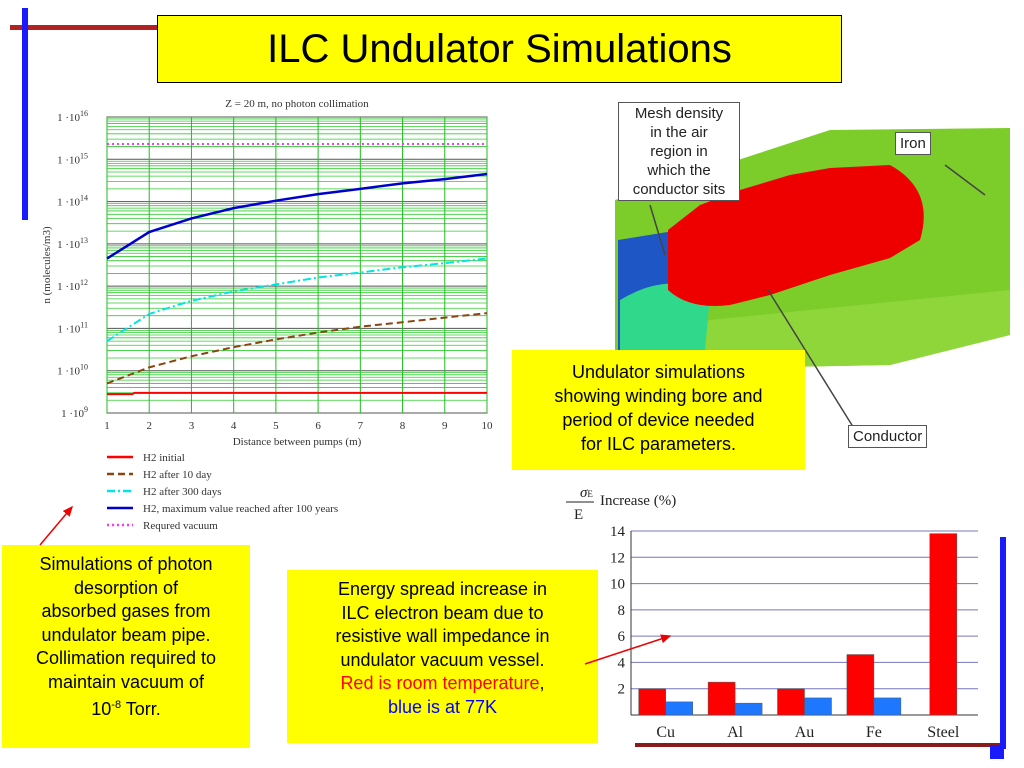 Image resolution: width=1024 pixels, height=768 pixels. Describe the element at coordinates (72, 370) in the screenshot. I see `y-tick-label: 1 ·10¹⁰` at that location.